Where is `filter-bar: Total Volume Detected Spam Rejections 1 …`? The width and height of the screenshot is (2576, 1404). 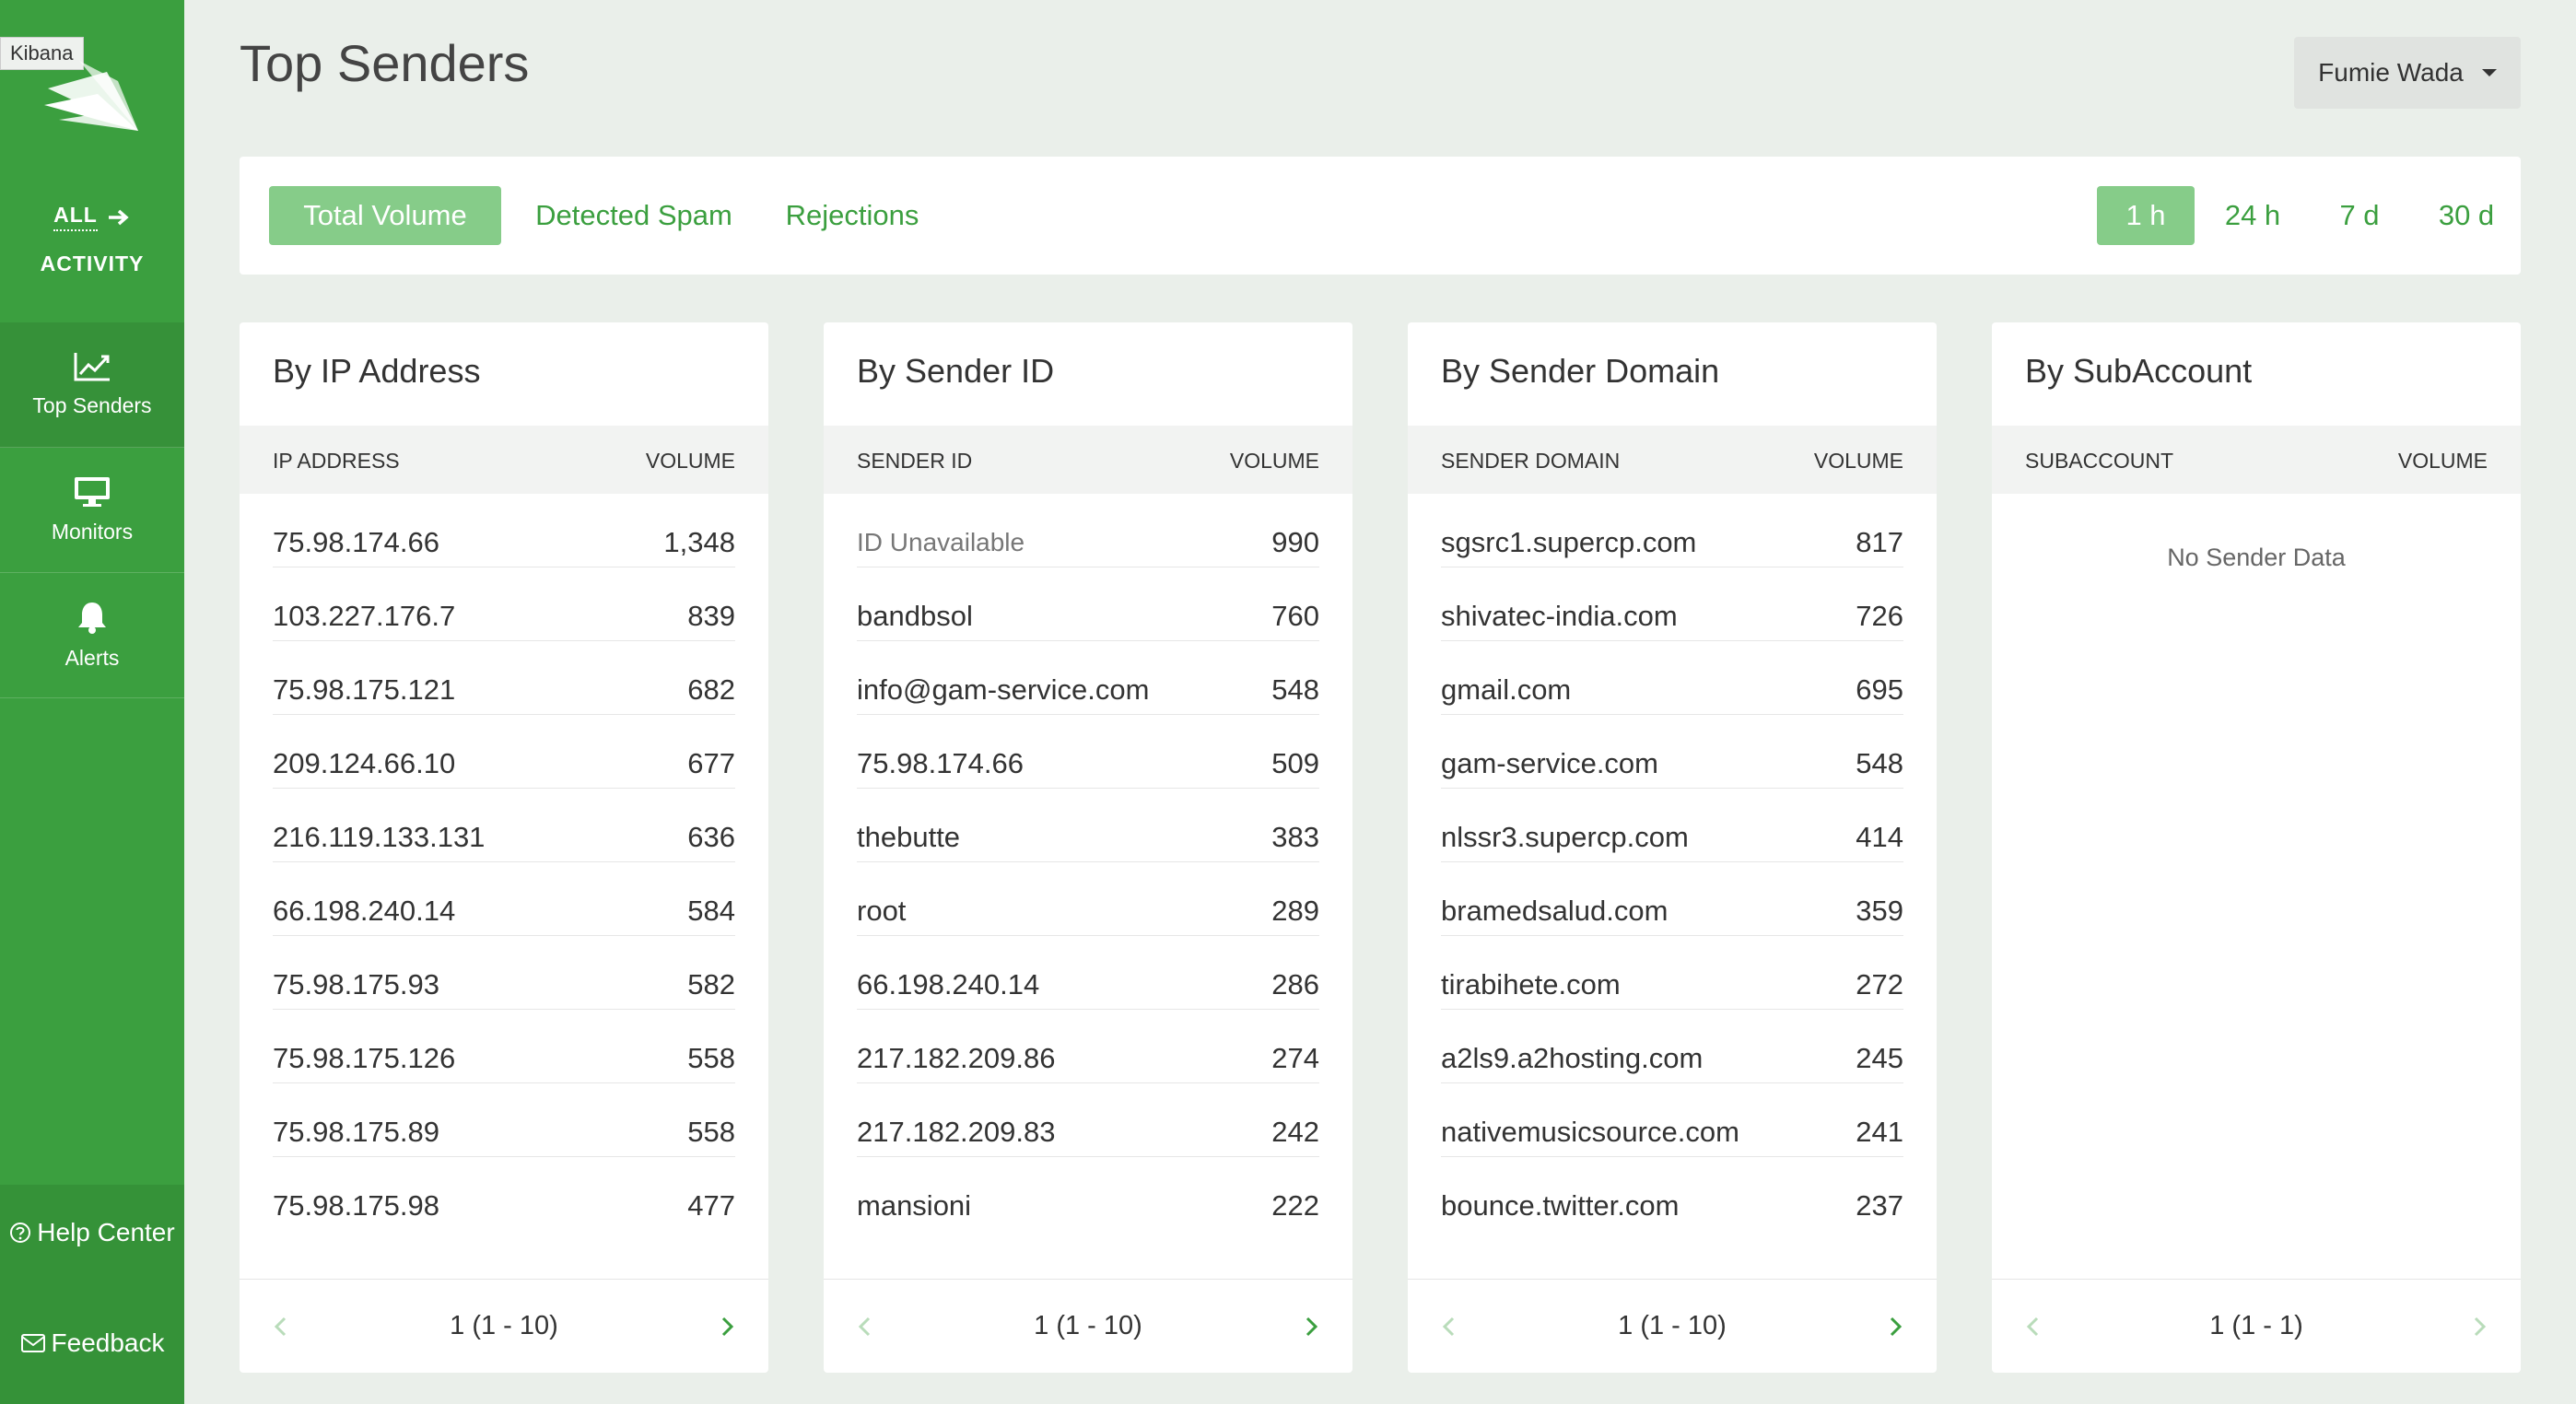 filter-bar: Total Volume Detected Spam Rejections 1 … is located at coordinates (1381, 216).